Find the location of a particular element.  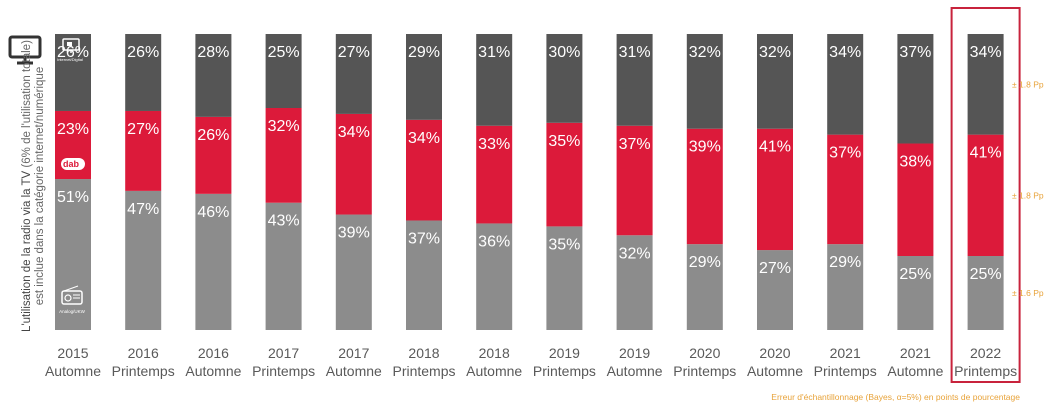

x-tick-year: 2016 is located at coordinates (143, 353).